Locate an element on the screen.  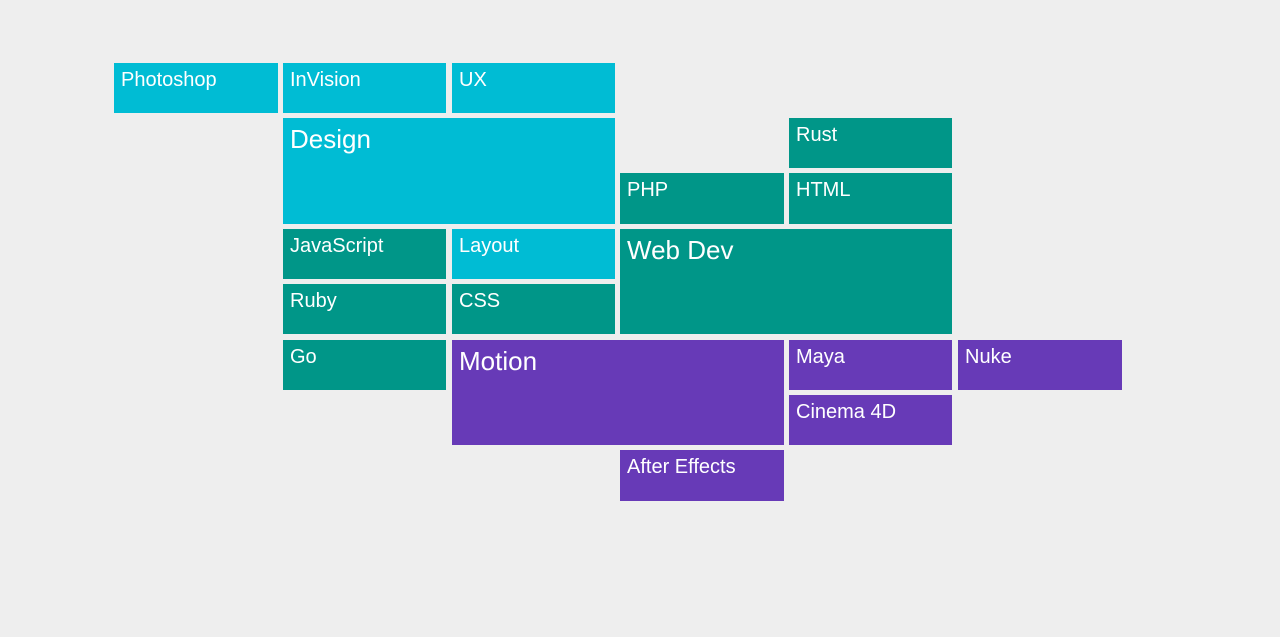
tile-go: Go is located at coordinates (364, 365).